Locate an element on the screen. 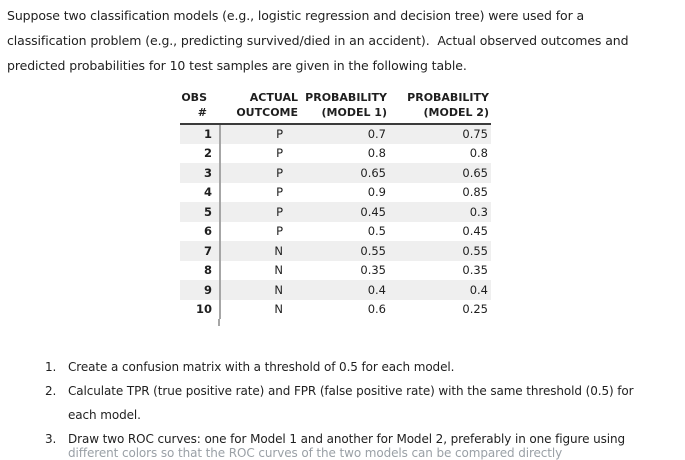  col-header-probability-model2: PROBABILITY (MODEL 2) is located at coordinates (440, 107).